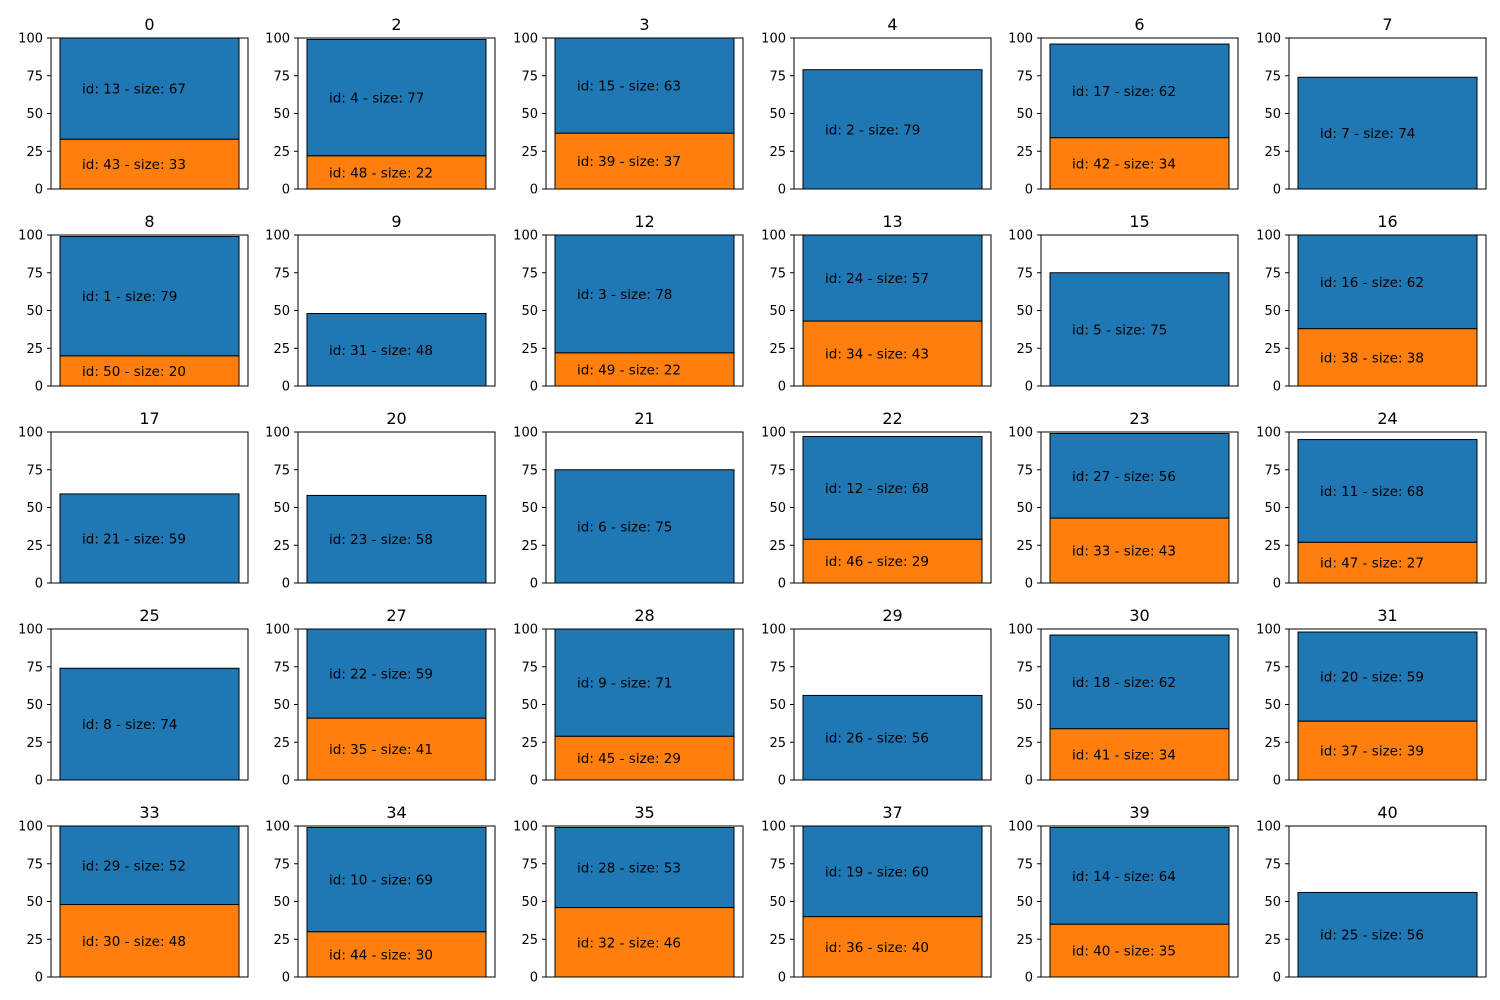  What do you see at coordinates (1372, 358) in the screenshot?
I see `bar-label: id: 38 - size: 38` at bounding box center [1372, 358].